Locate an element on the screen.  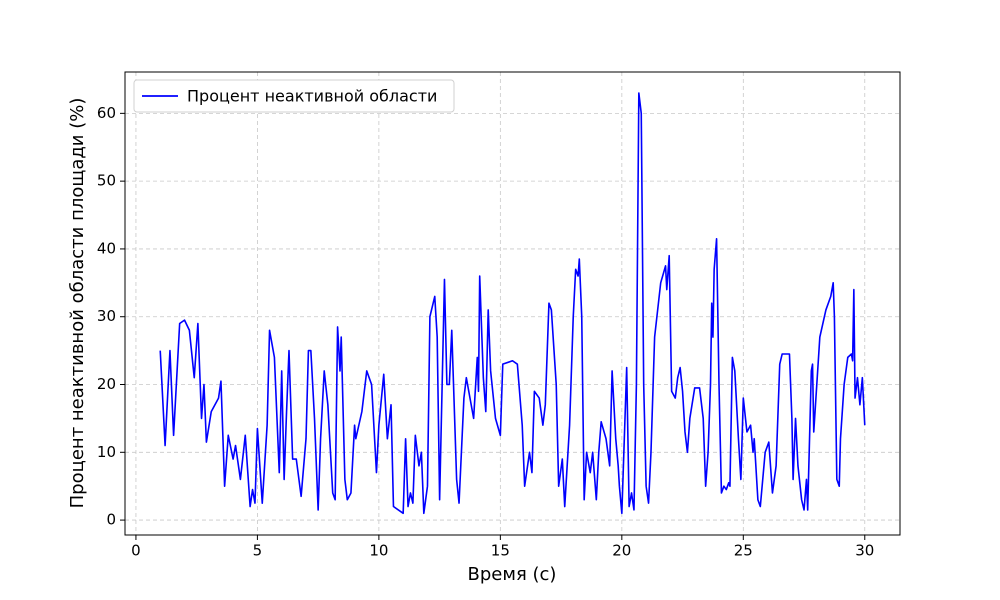
y-tick-label: 10 is located at coordinates (106, 452).